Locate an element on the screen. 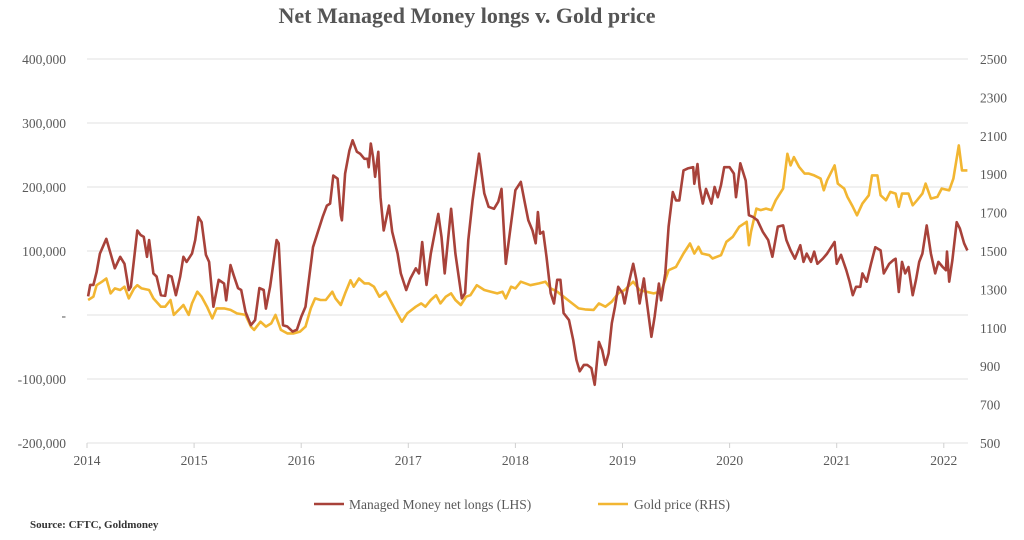  source-note: Source: CFTC, Goldmoney is located at coordinates (94, 525).